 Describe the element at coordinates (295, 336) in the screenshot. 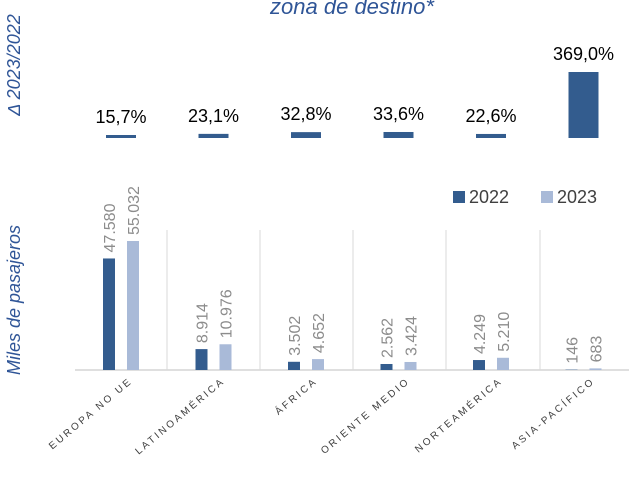

I see `value-label: 3.502` at that location.